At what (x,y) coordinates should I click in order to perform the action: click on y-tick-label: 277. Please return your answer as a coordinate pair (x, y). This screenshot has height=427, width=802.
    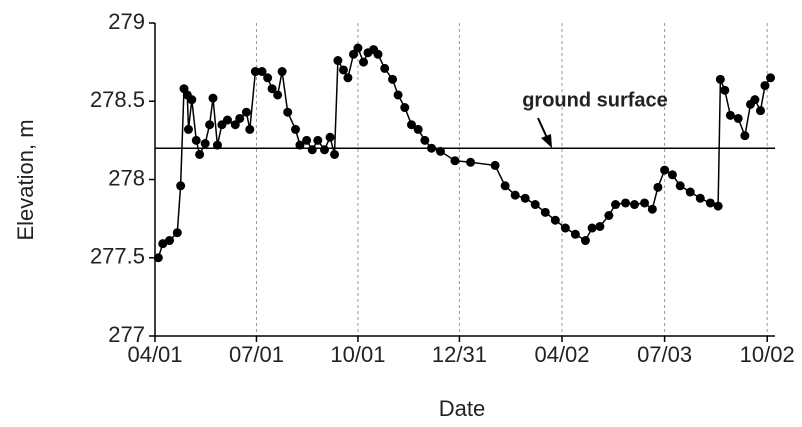
    Looking at the image, I should click on (126, 334).